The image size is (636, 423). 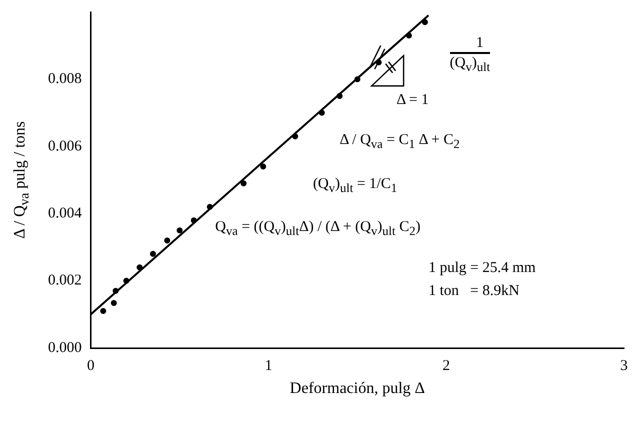 What do you see at coordinates (400, 141) in the screenshot?
I see `annotation: Δ / Q$_{va}$ = C$_{1}$ Δ + C$_{2}$` at bounding box center [400, 141].